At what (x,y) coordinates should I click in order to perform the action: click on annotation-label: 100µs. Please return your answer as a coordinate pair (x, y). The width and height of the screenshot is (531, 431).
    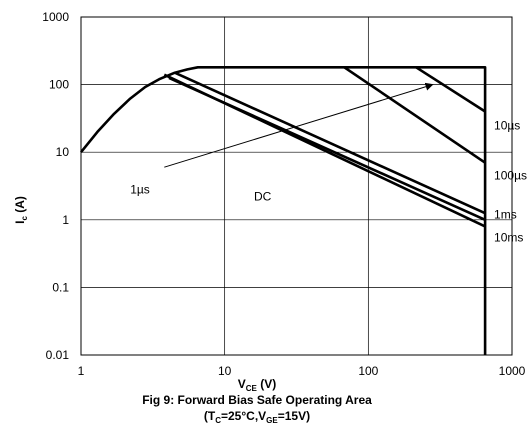
    Looking at the image, I should click on (510, 176).